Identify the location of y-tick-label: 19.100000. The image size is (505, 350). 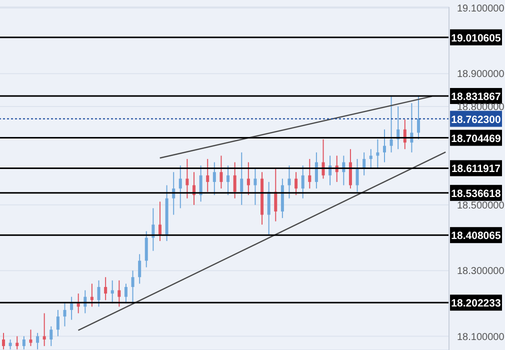
(481, 9).